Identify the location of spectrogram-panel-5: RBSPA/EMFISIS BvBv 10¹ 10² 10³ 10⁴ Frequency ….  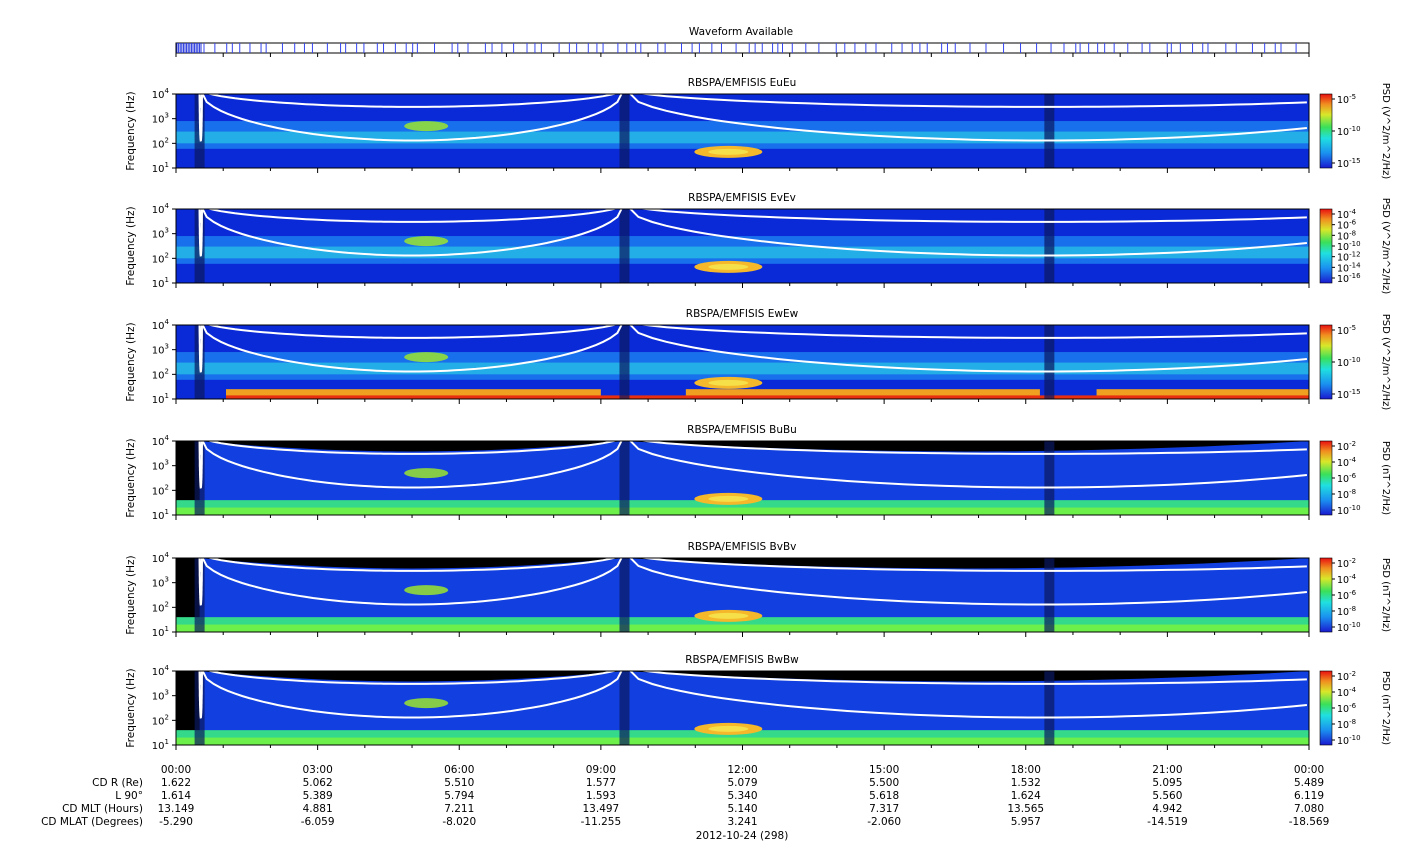
(758, 590).